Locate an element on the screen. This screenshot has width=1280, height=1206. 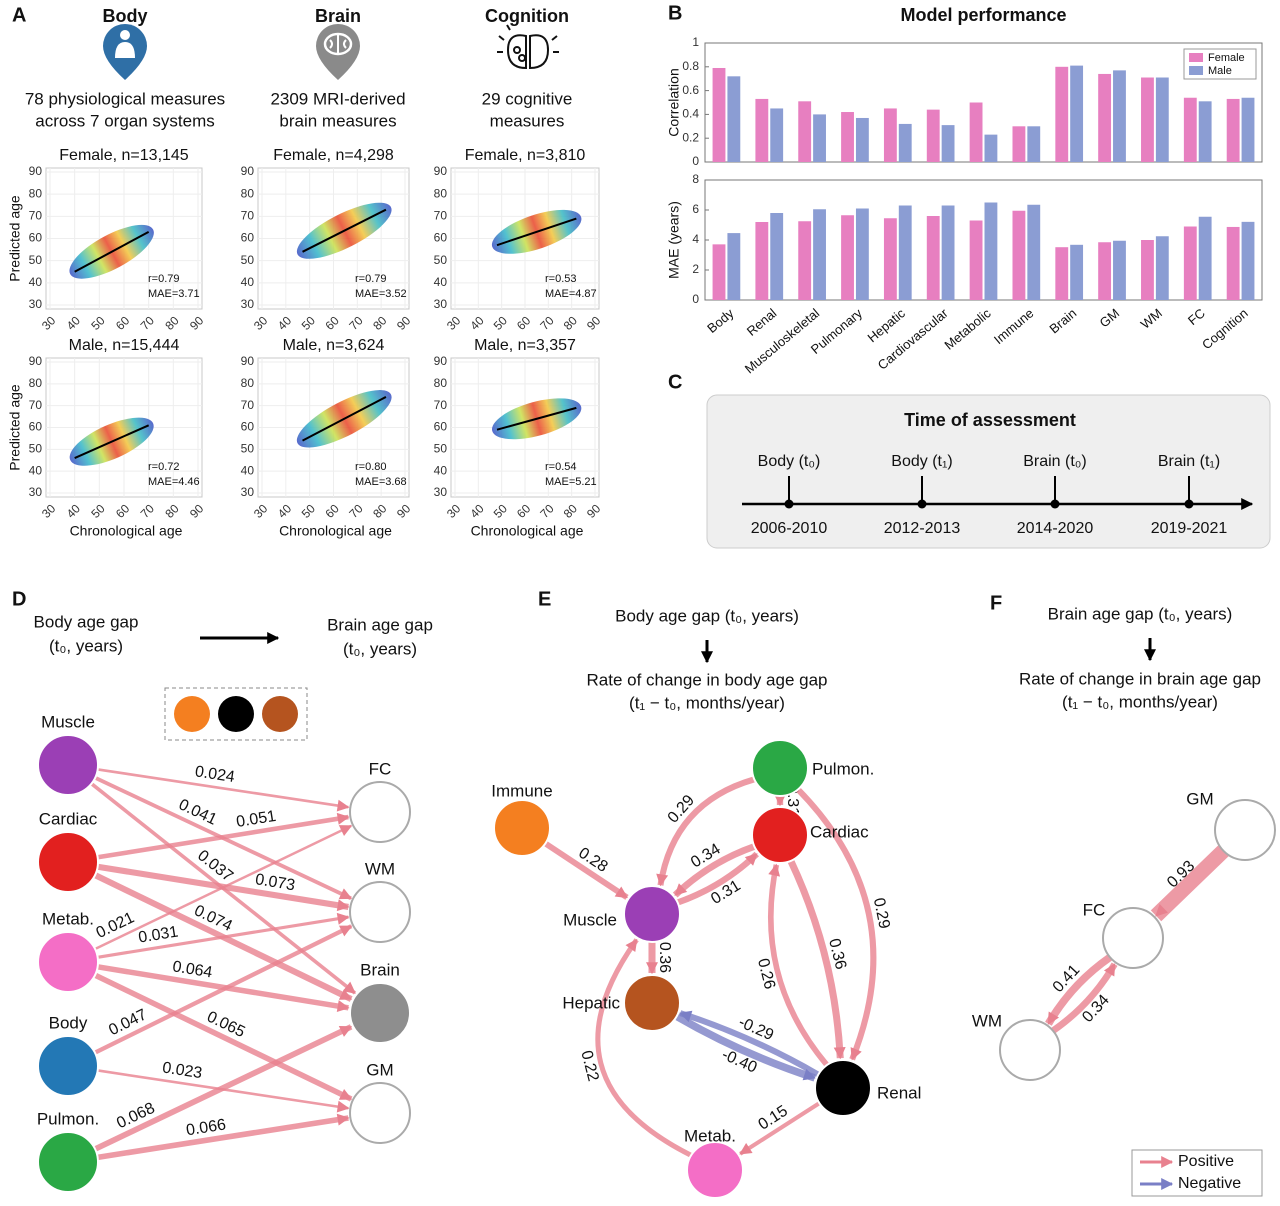
legend-label: Negative is located at coordinates (1209, 1183).